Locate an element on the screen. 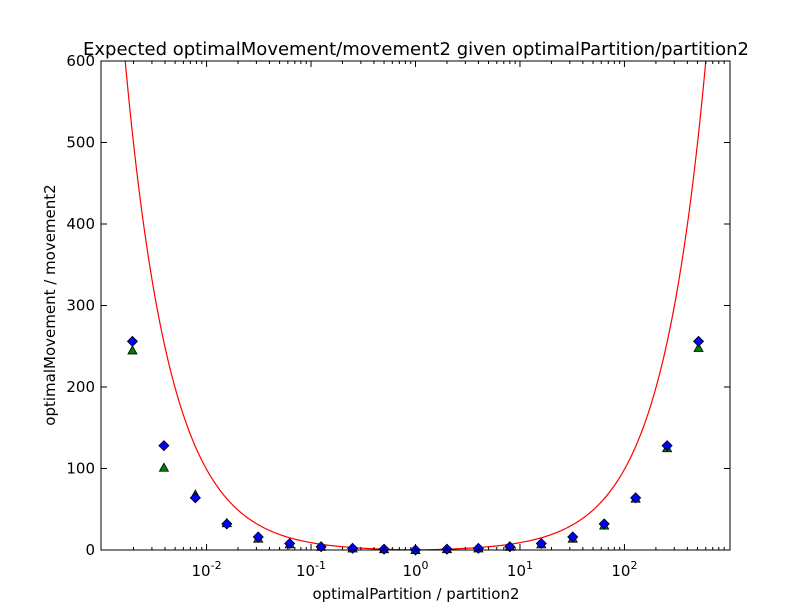  x-tick-label: 10⁻² is located at coordinates (207, 569).